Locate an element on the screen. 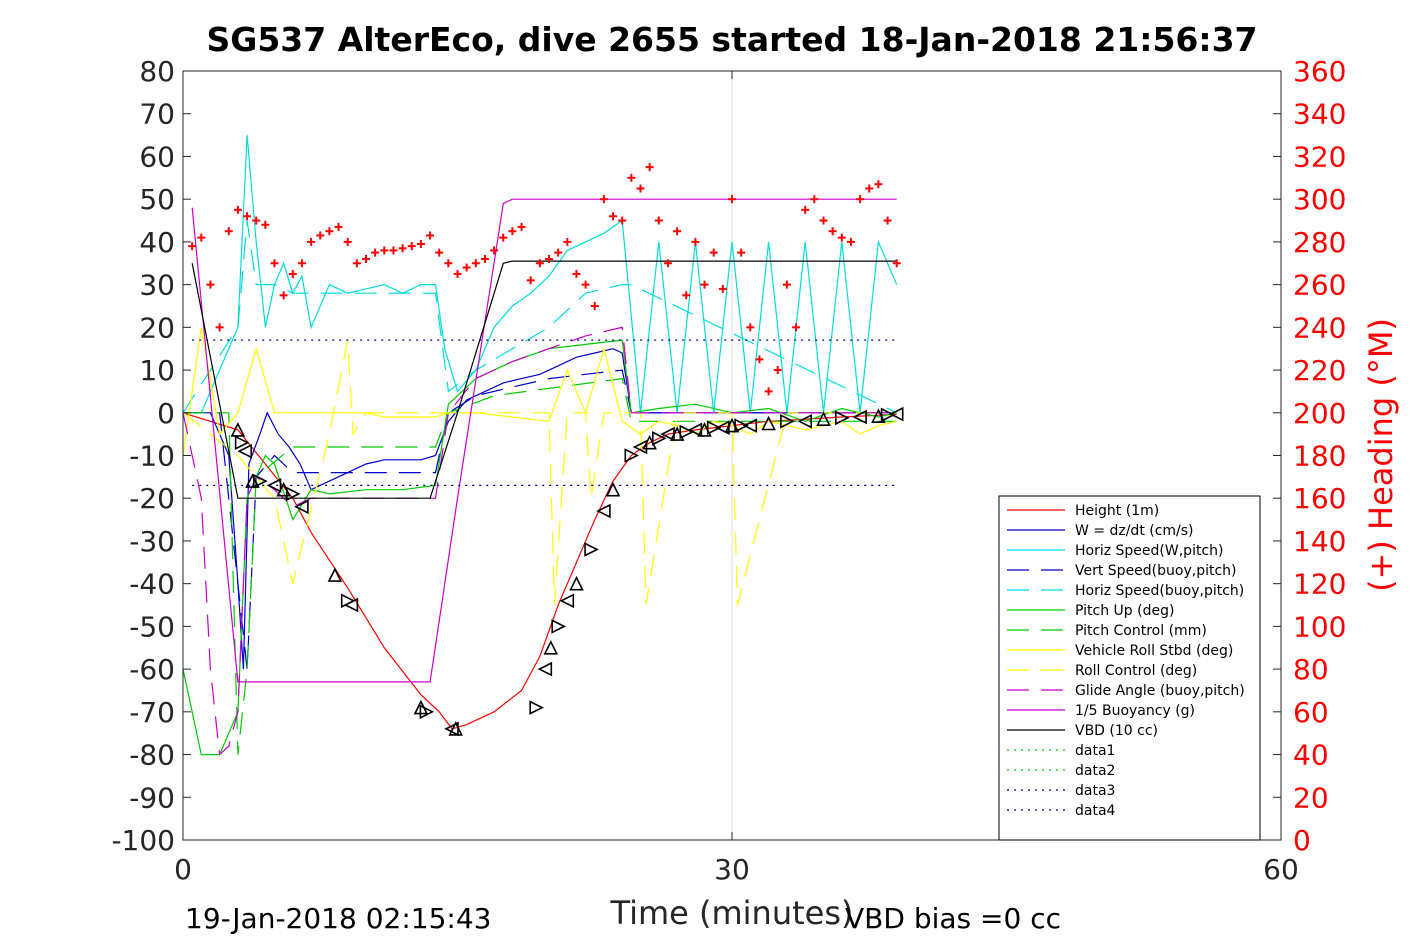 This screenshot has width=1417, height=945. legend-label: data1 is located at coordinates (1095, 751).